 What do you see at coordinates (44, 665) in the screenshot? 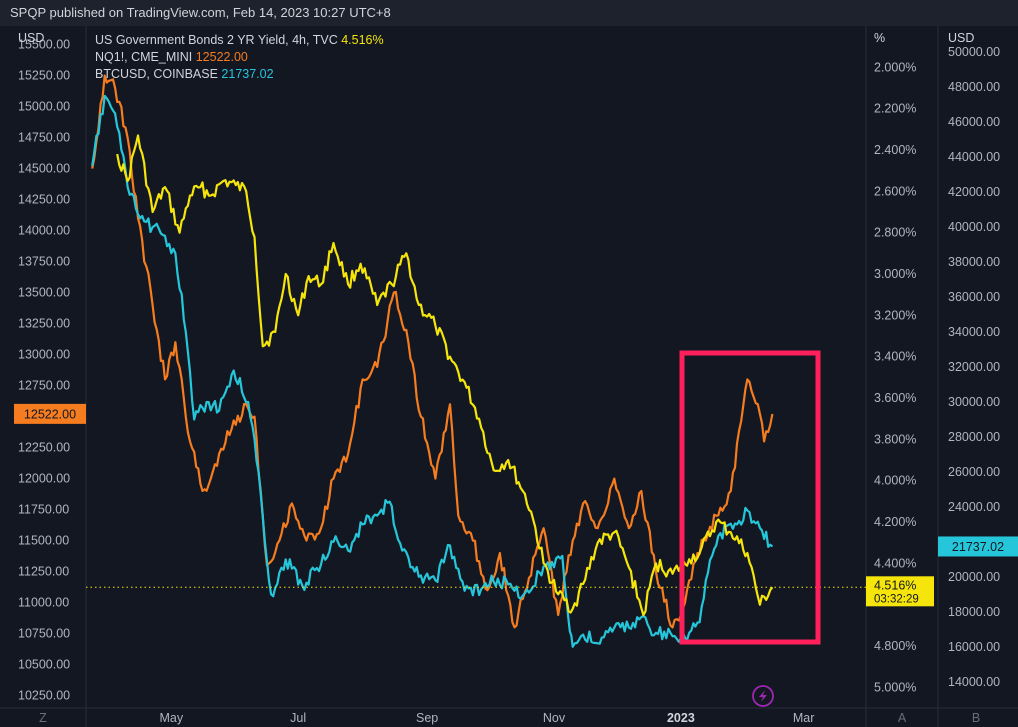
I see `left-tick-label: 10500.00` at bounding box center [44, 665].